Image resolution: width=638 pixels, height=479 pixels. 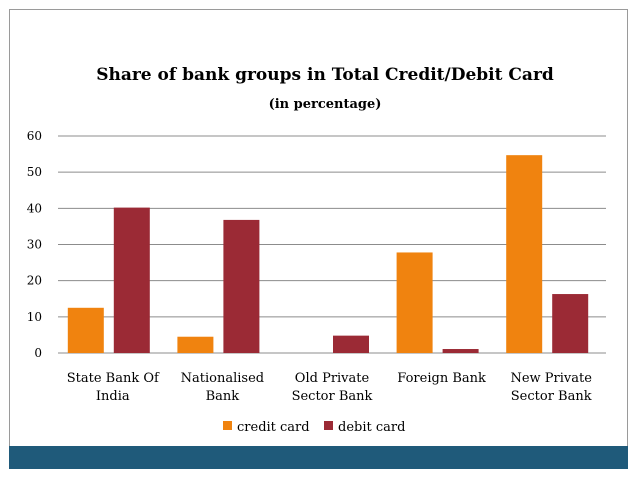 I want to click on legend: credit card debit card, so click(x=314, y=427).